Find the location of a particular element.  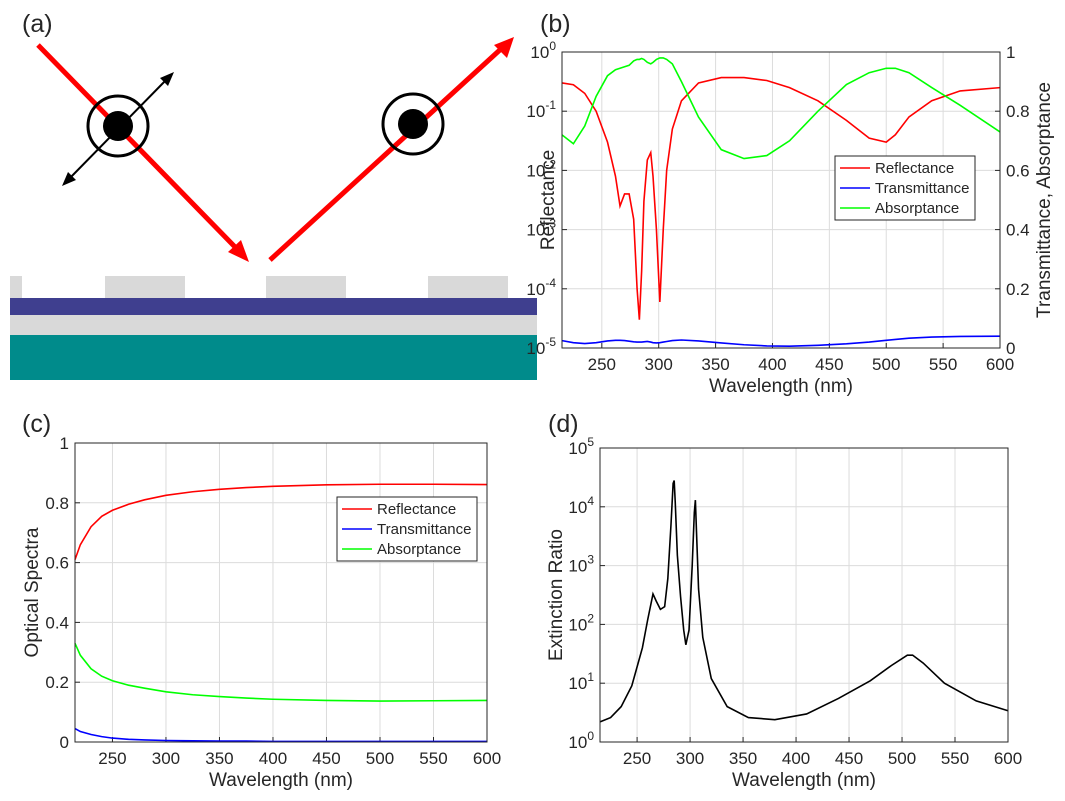

y-tick-label: 0.2 is located at coordinates (57, 682).